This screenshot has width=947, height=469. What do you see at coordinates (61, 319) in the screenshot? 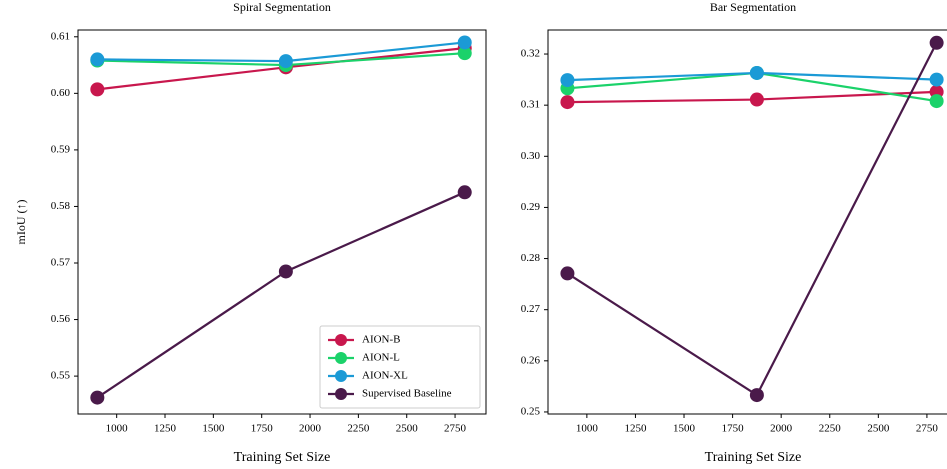
I see `y-tick-label: 0.56` at bounding box center [61, 319].